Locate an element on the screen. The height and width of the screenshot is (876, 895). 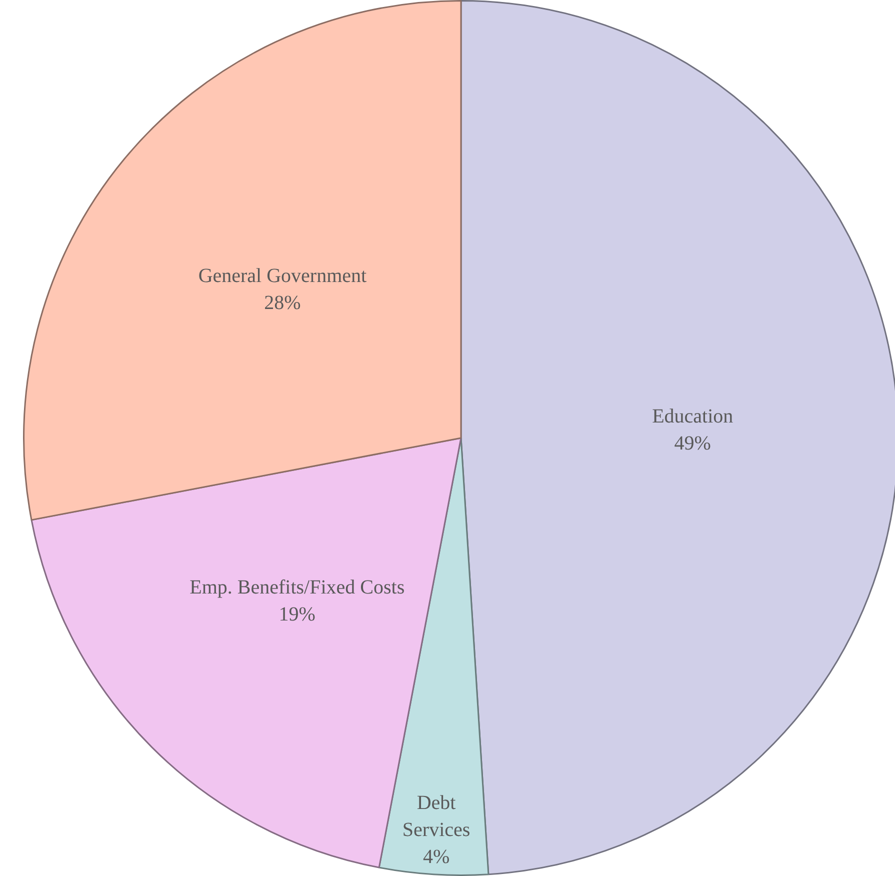
data-label: 4% is located at coordinates (436, 857).